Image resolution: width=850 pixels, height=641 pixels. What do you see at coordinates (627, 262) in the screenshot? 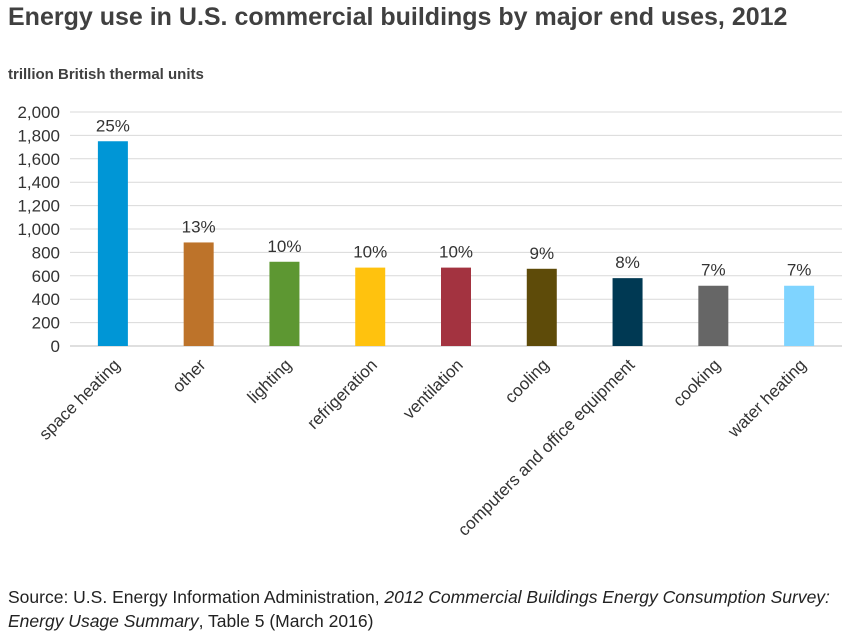
I see `data-label: 8%` at bounding box center [627, 262].